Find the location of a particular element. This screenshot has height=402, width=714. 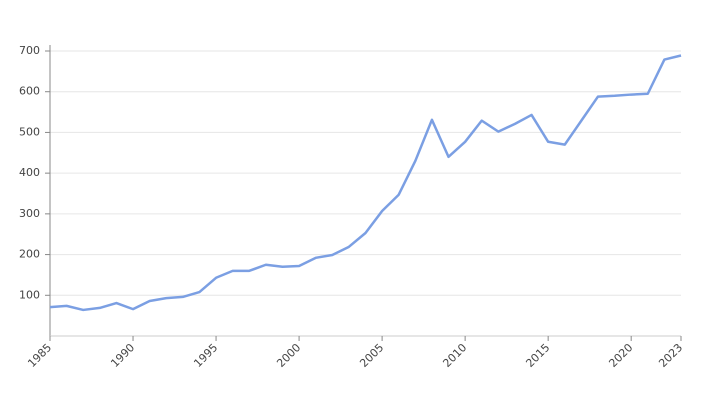

y-tick-label: 700 is located at coordinates (29, 50).